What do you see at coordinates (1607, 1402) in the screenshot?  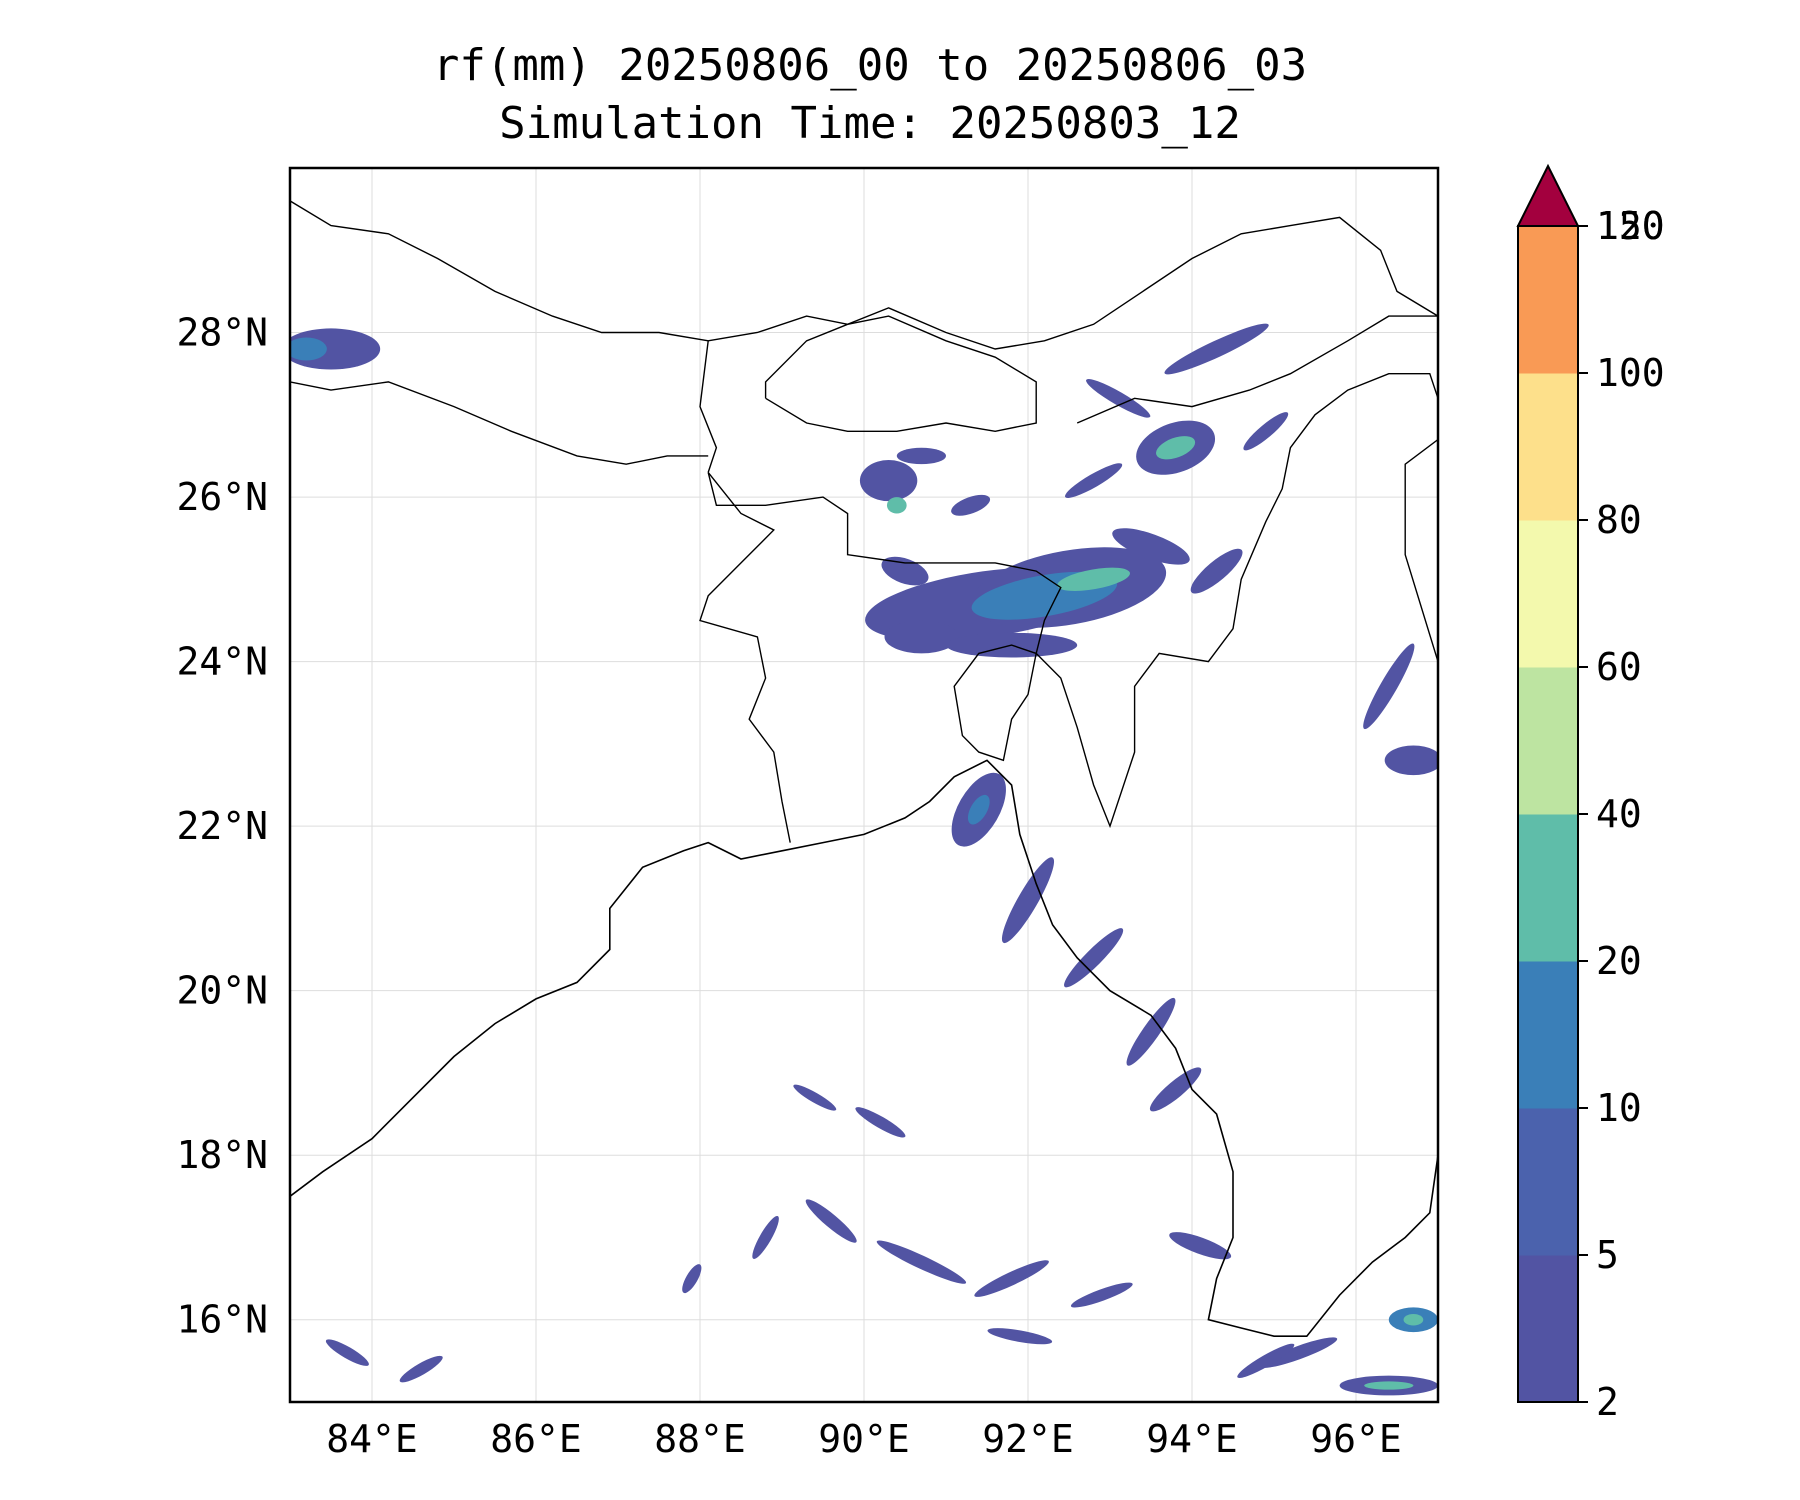 I see `colorbar-label: 2` at bounding box center [1607, 1402].